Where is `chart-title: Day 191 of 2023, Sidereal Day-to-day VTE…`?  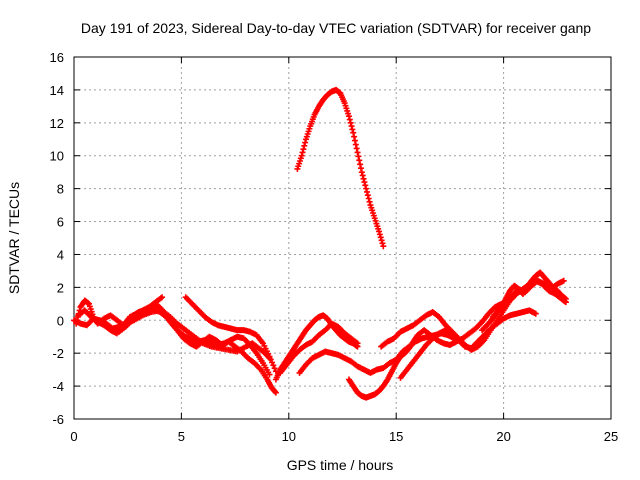 chart-title: Day 191 of 2023, Sidereal Day-to-day VTE… is located at coordinates (336, 28).